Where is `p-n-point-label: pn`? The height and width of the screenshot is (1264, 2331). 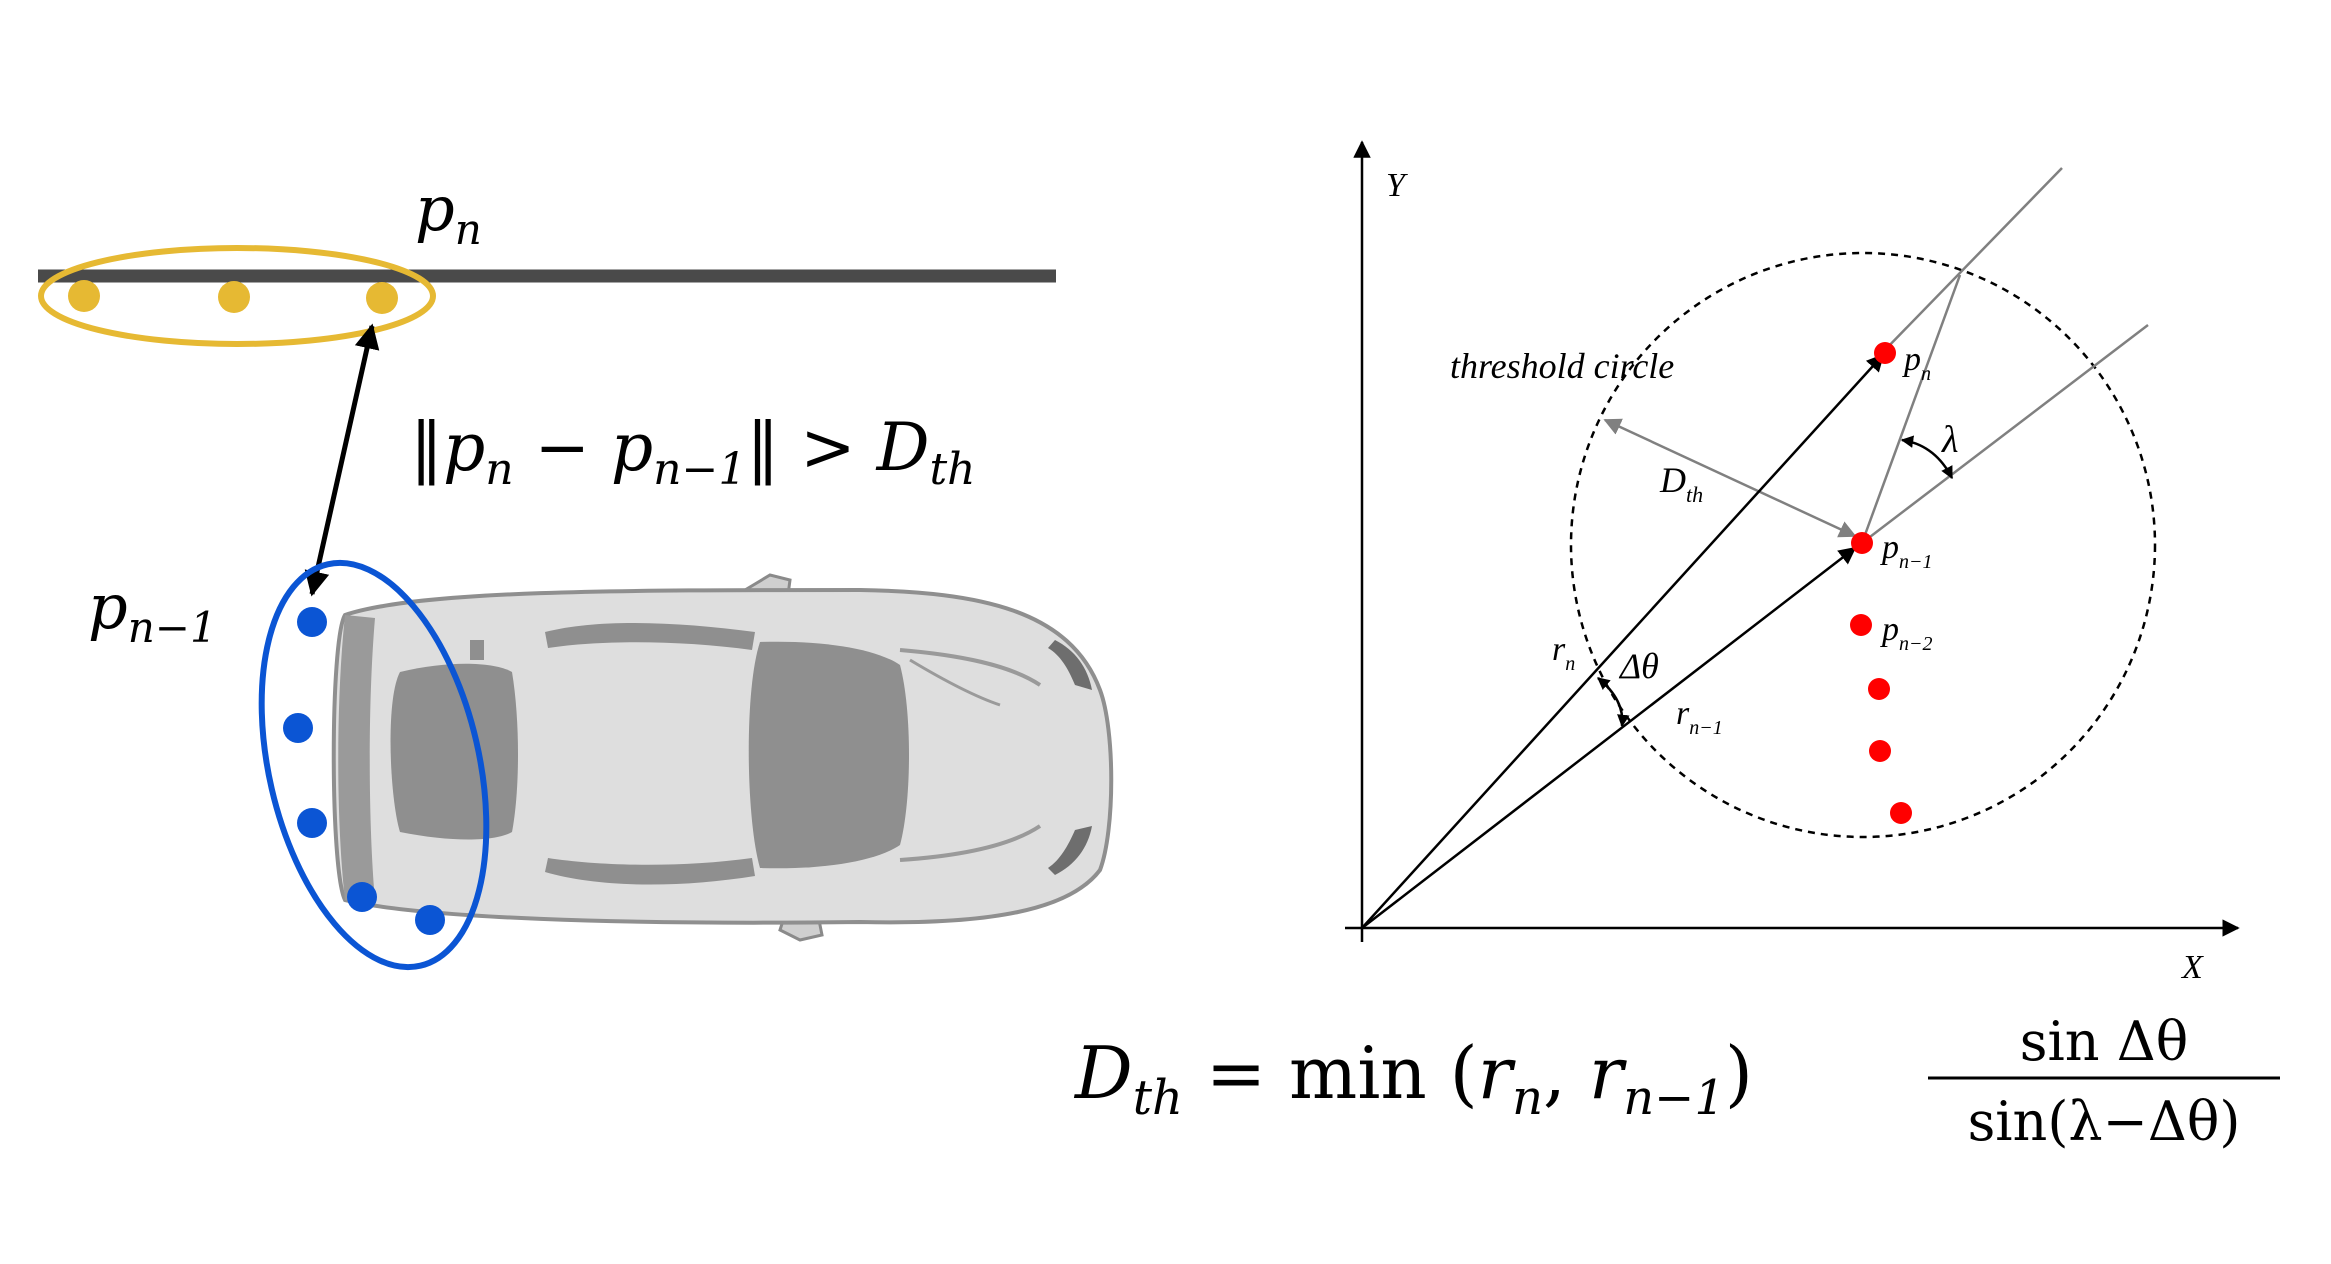
p-n-point-label: pn is located at coordinates (1916, 363).